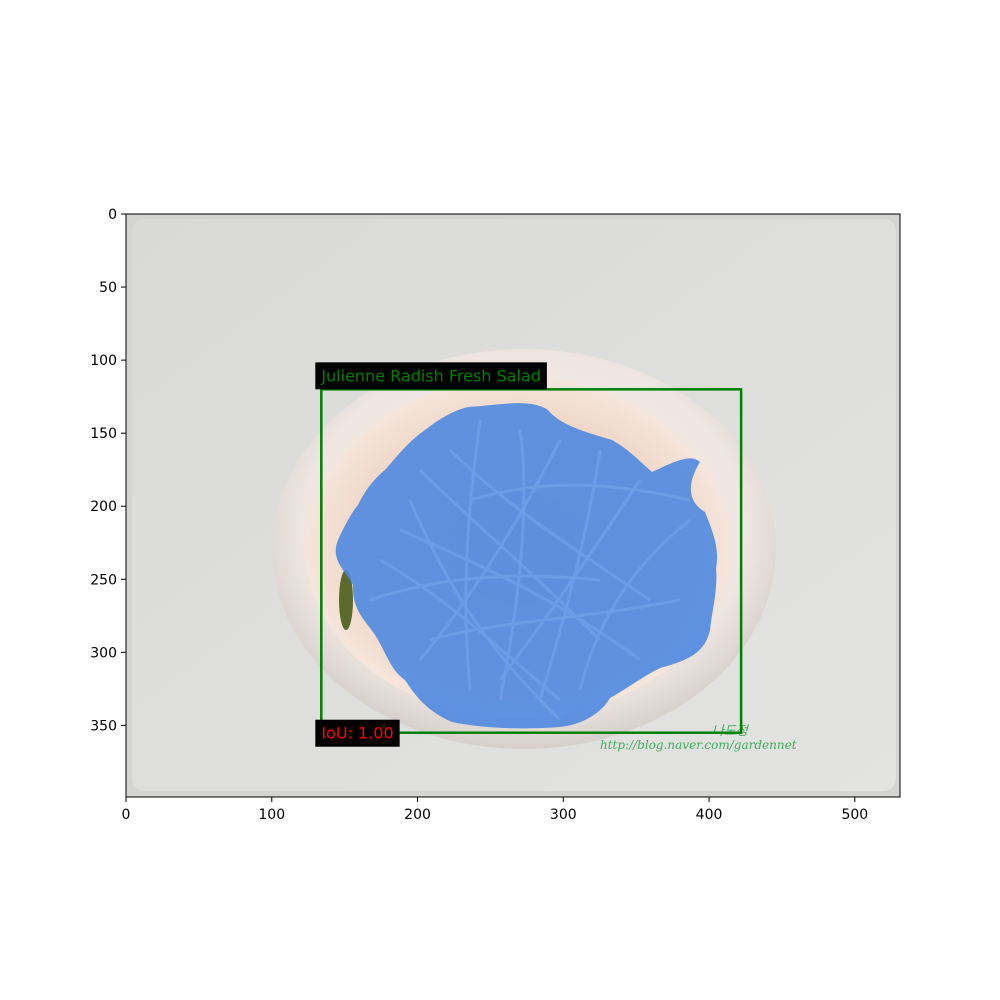 The image size is (1000, 1000). What do you see at coordinates (563, 815) in the screenshot?
I see `x-tick-label: 300` at bounding box center [563, 815].